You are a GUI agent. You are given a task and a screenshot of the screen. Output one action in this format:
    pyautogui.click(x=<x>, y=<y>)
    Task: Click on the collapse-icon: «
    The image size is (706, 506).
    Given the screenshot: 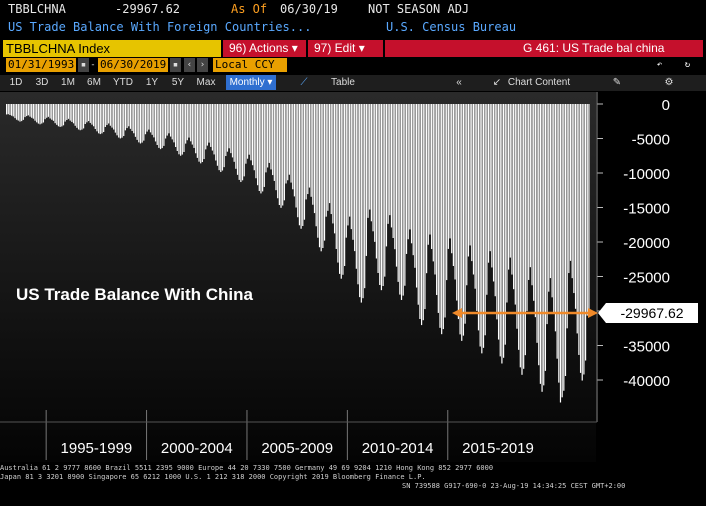 What is the action you would take?
    pyautogui.click(x=459, y=82)
    